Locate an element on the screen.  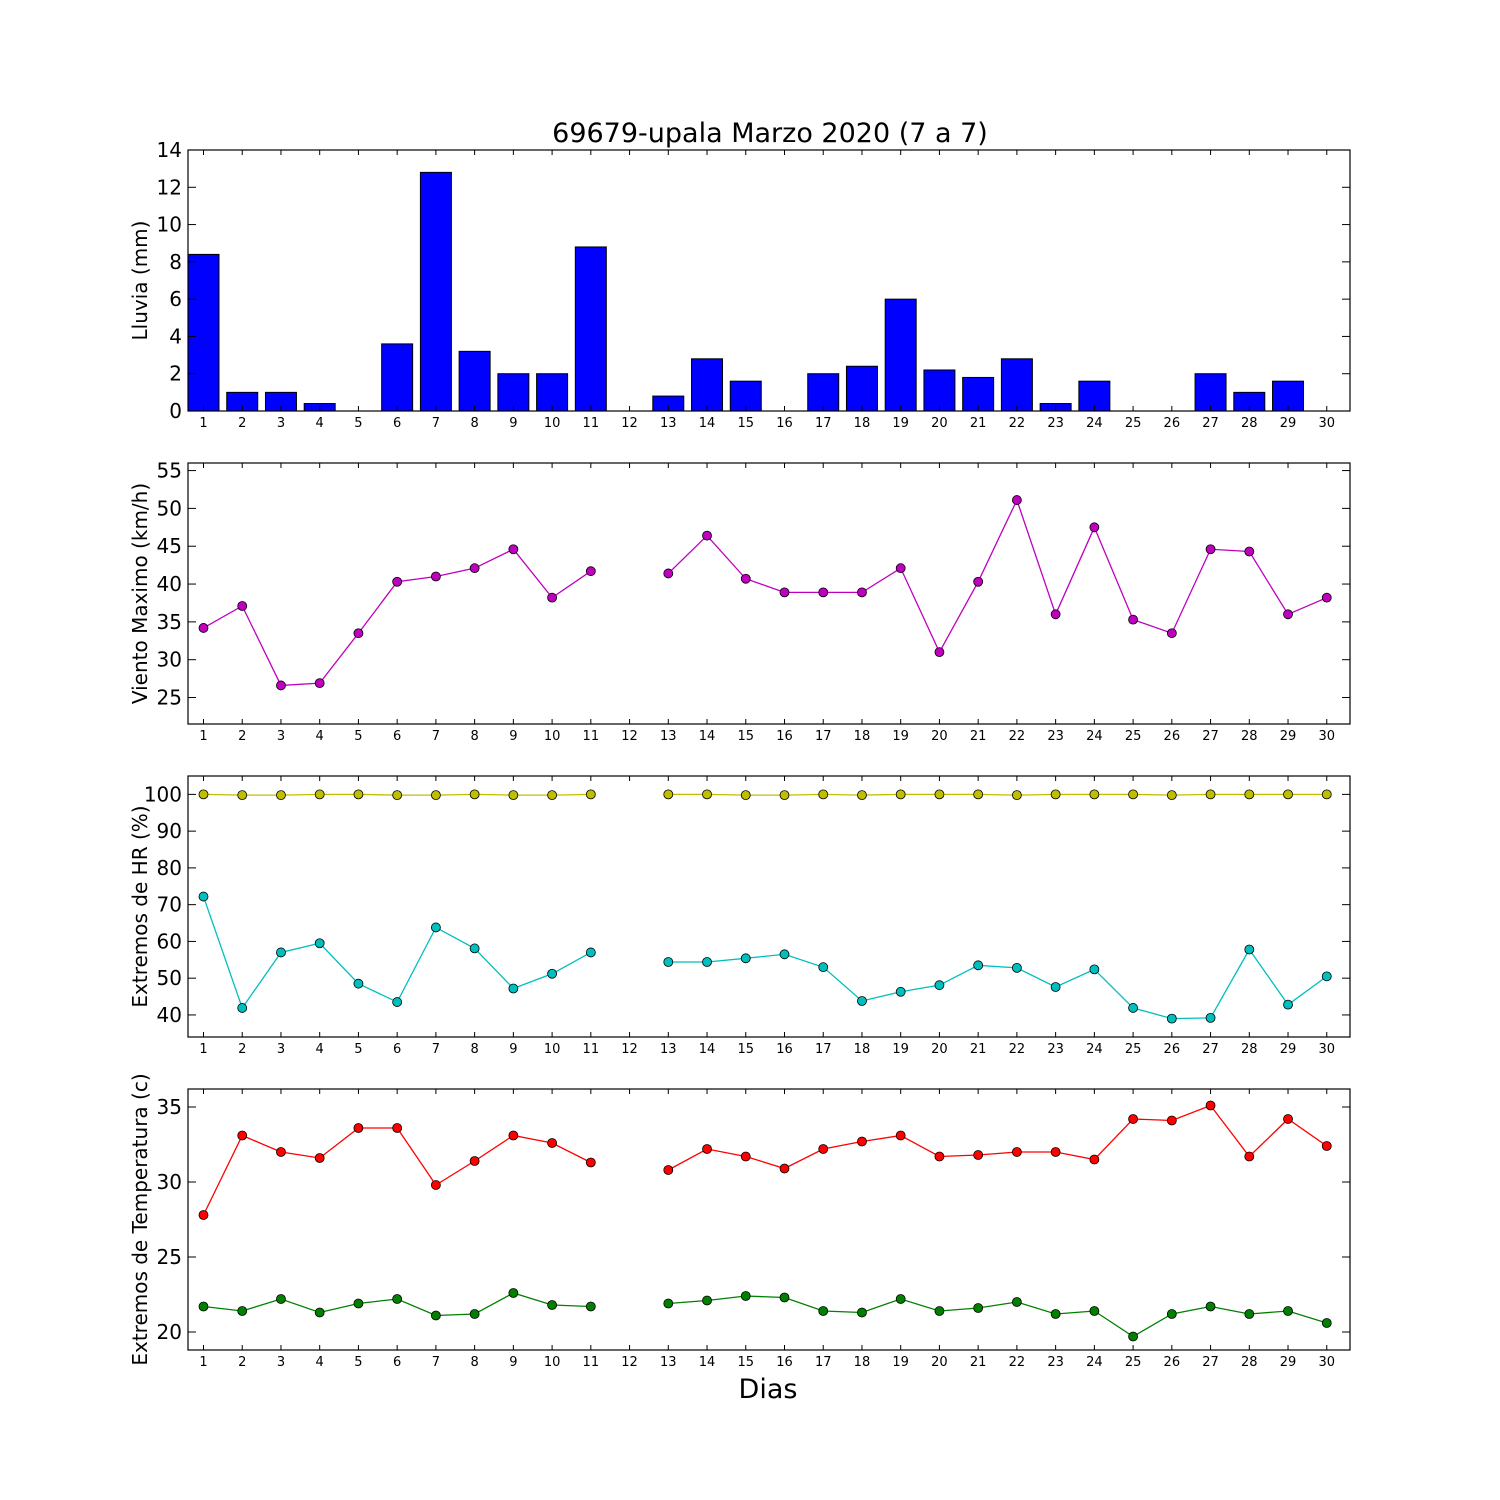
y-tick-label: 50 is located at coordinates (169, 978).